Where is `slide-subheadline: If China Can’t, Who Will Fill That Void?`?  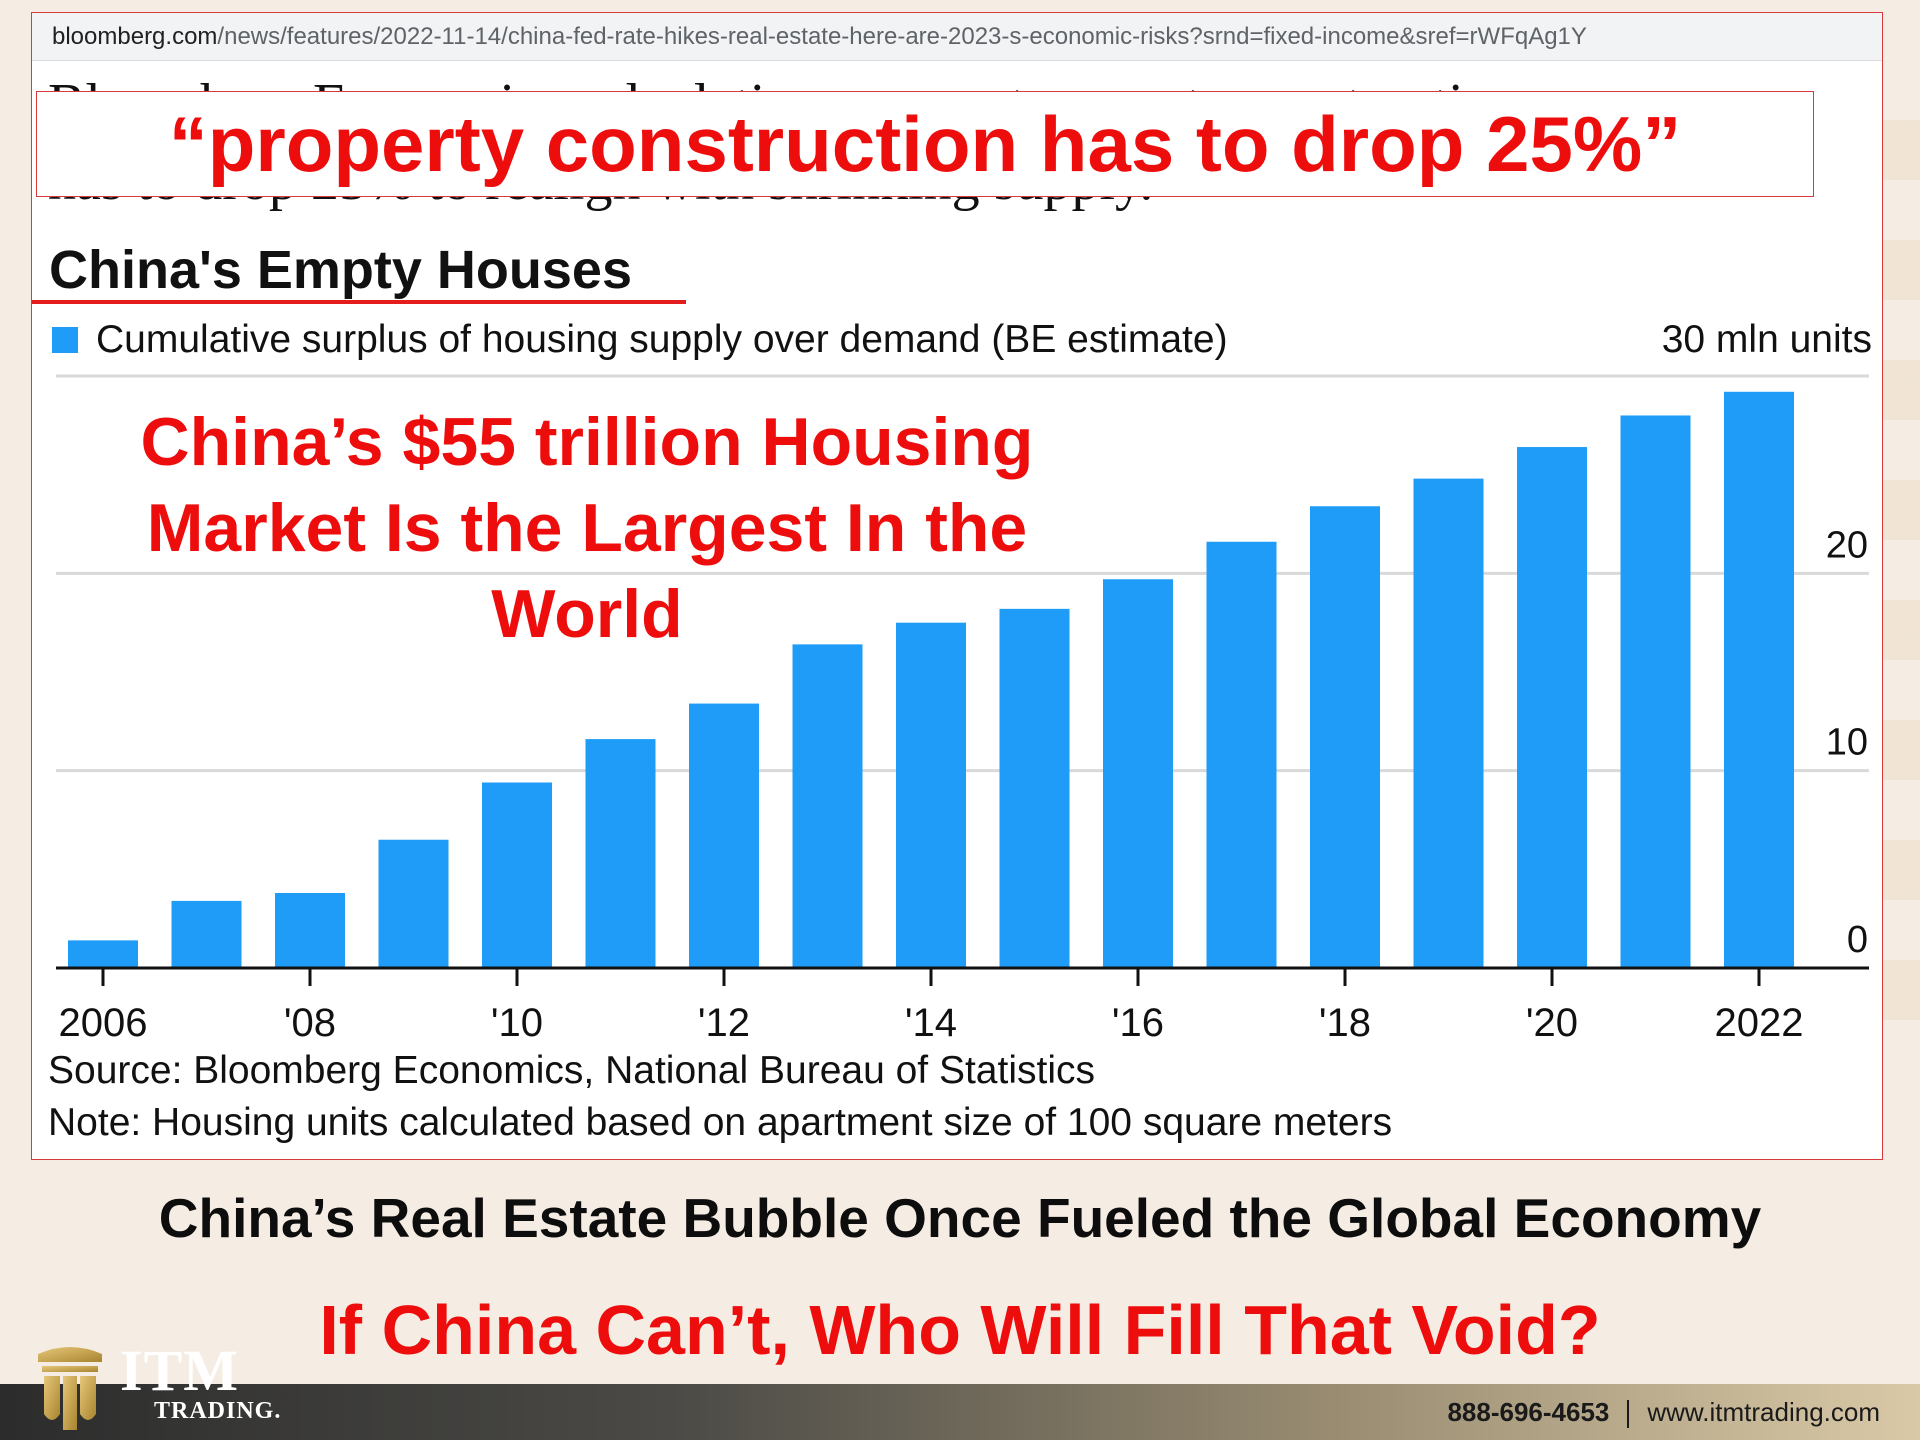 slide-subheadline: If China Can’t, Who Will Fill That Void? is located at coordinates (960, 1330).